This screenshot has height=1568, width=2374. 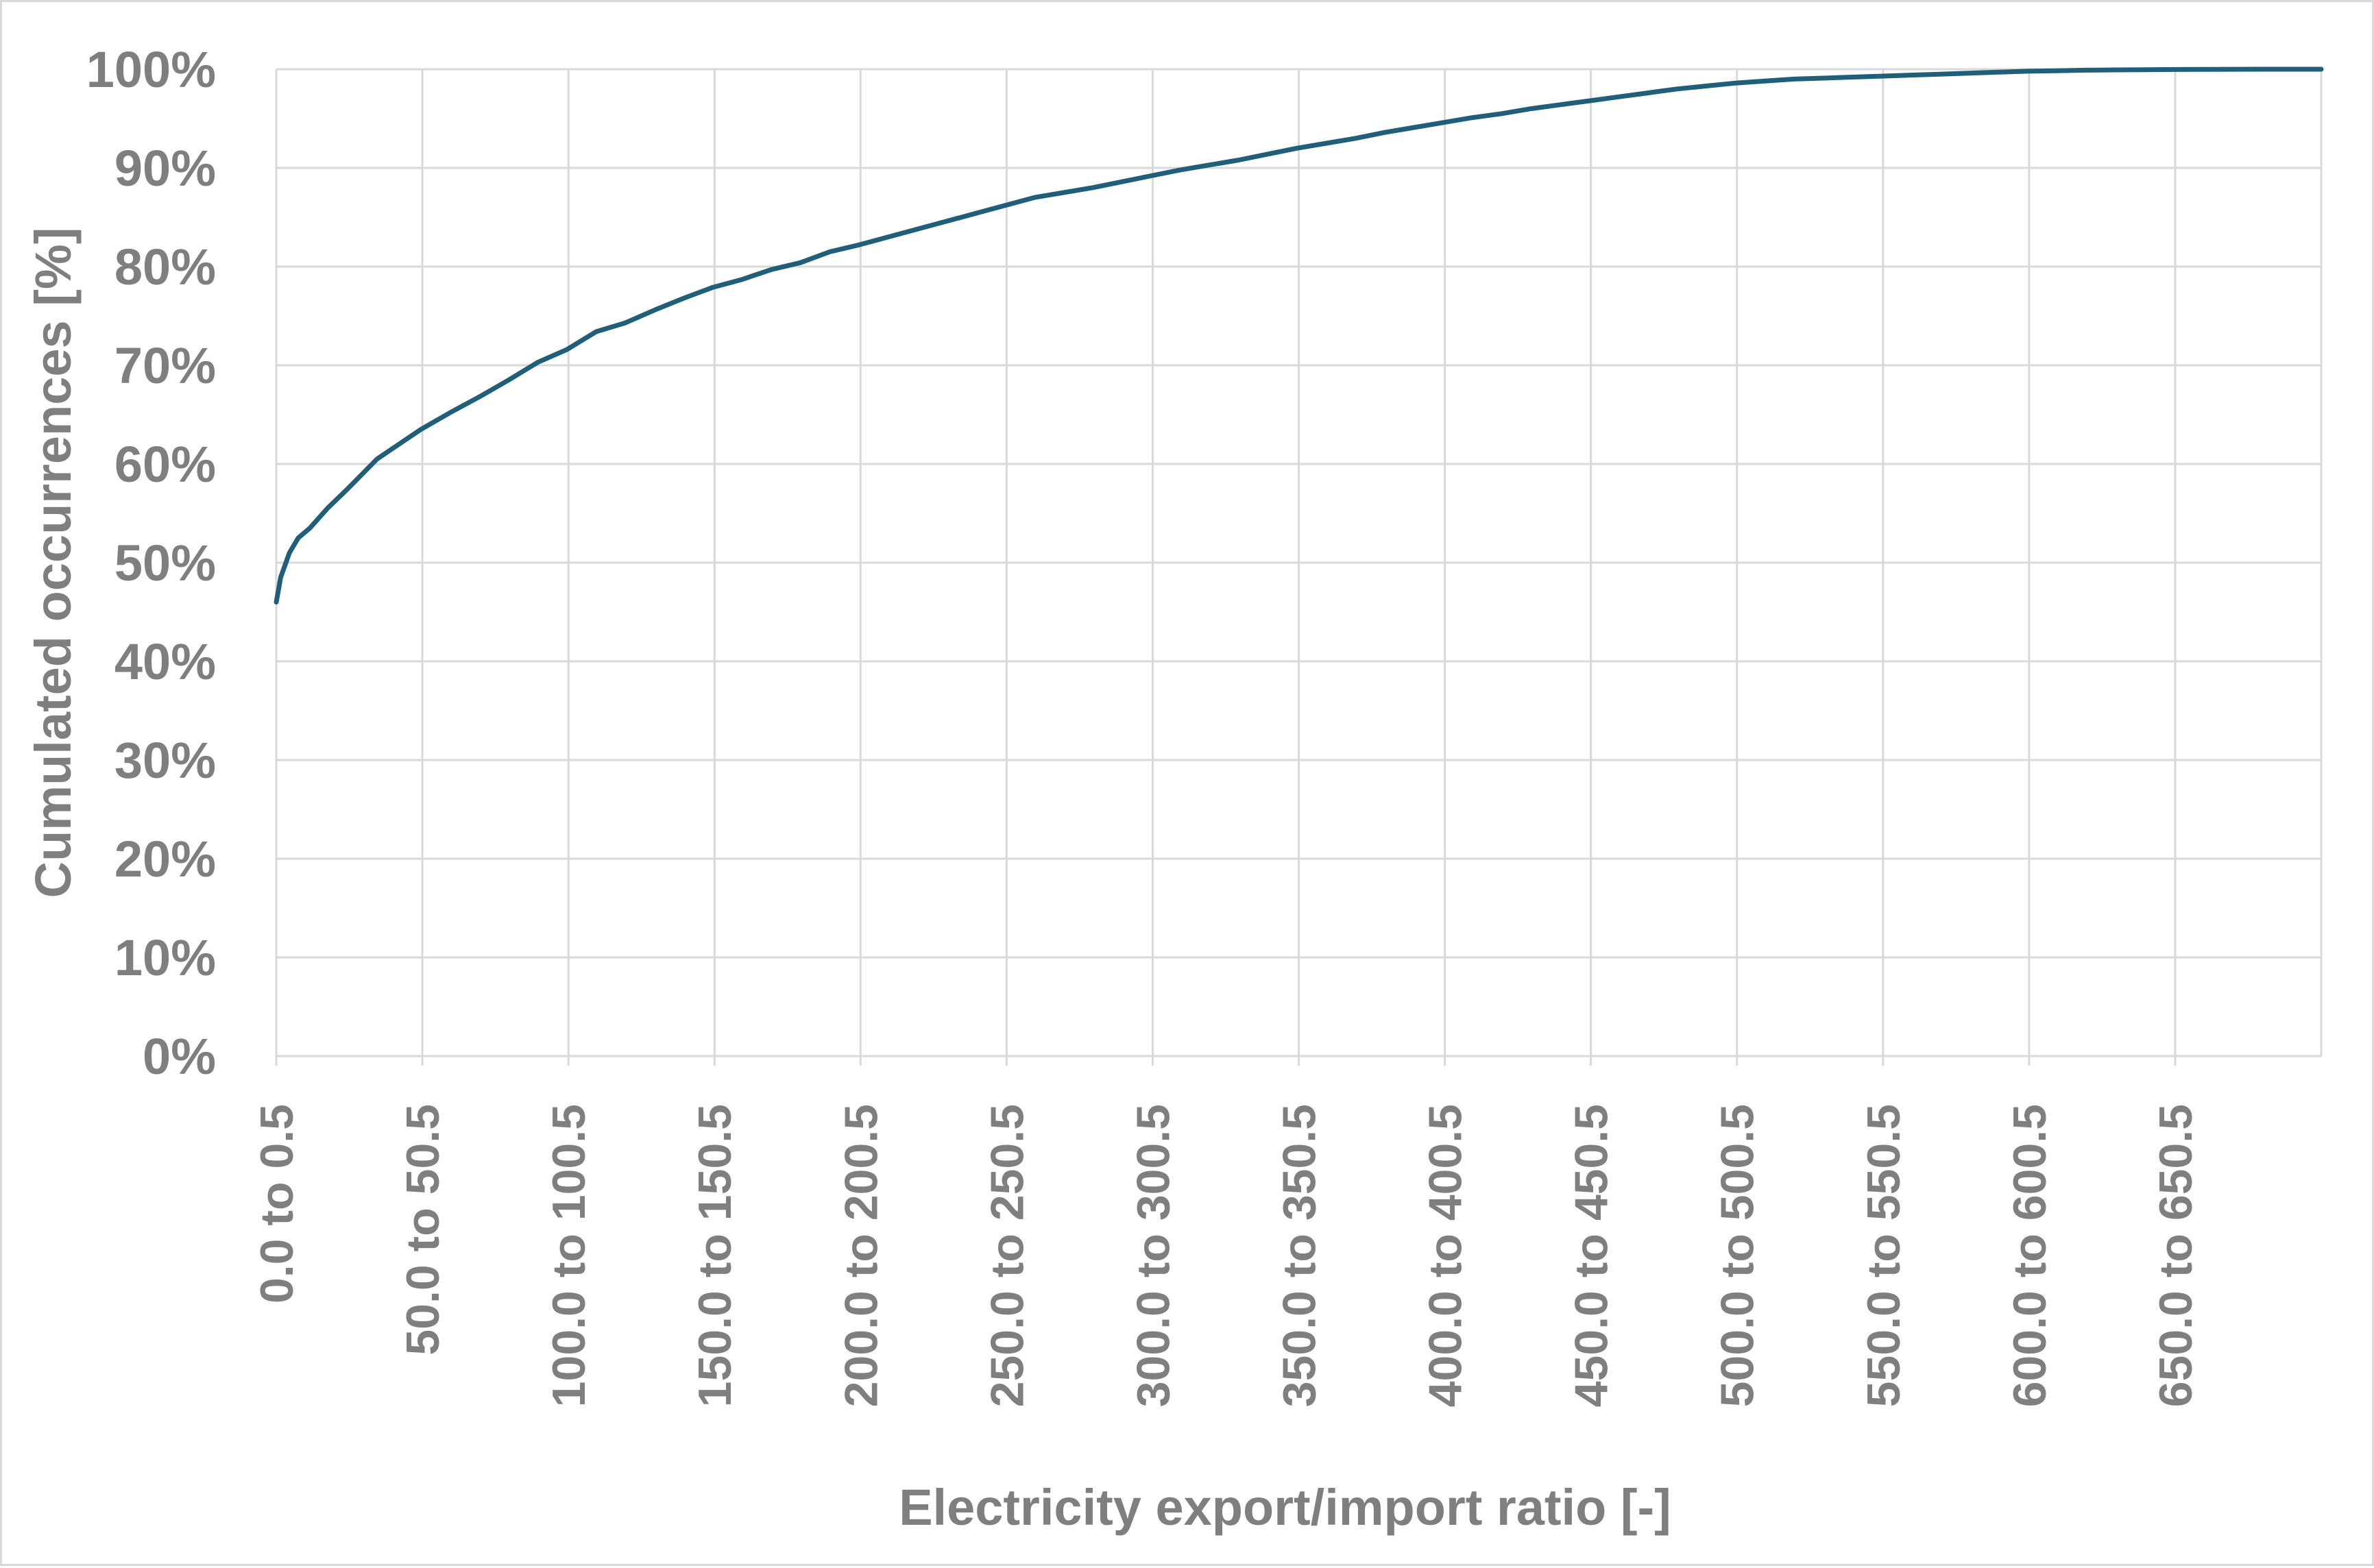 I want to click on y-tick-label: 50%, so click(x=165, y=563).